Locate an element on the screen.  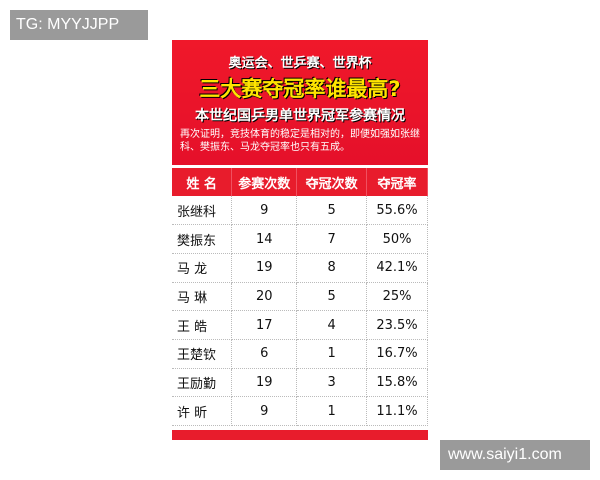
cell-titles: 3 is located at coordinates (332, 383).